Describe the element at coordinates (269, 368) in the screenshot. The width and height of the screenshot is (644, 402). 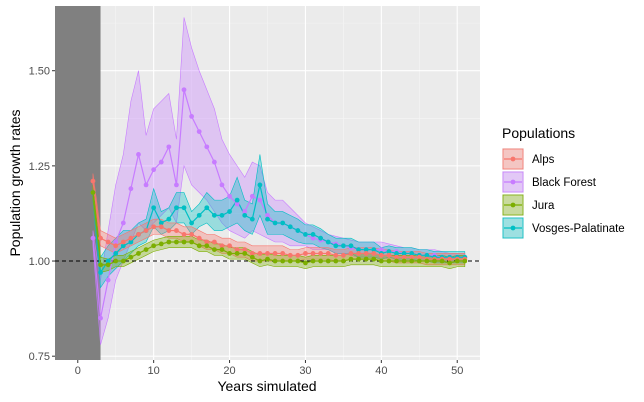
I see `x-axis: 0 10 20 30 40 50` at that location.